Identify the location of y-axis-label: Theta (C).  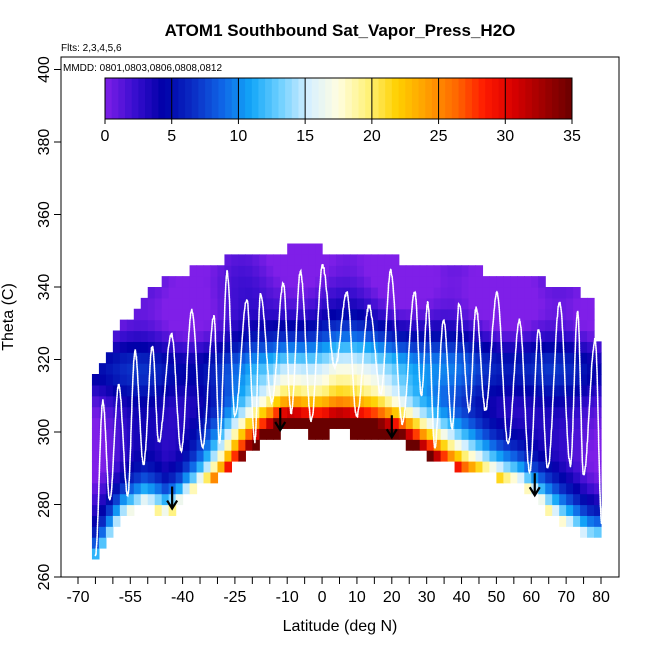
(8, 317).